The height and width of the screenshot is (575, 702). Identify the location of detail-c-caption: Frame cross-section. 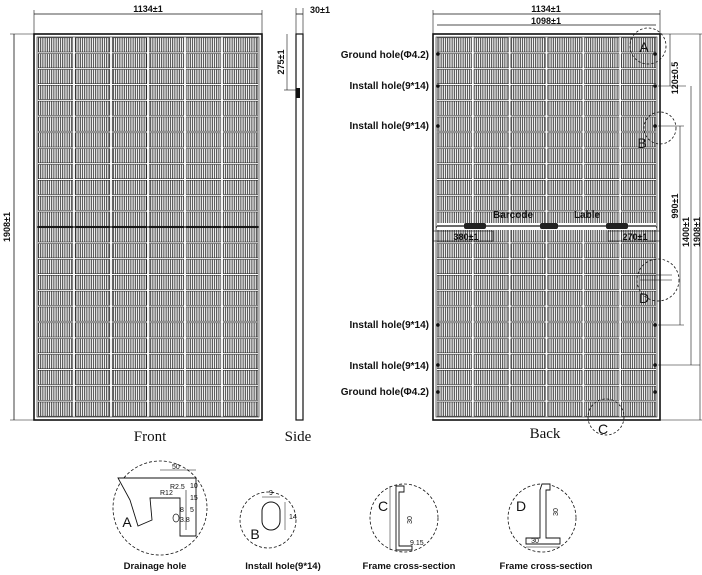
(409, 566).